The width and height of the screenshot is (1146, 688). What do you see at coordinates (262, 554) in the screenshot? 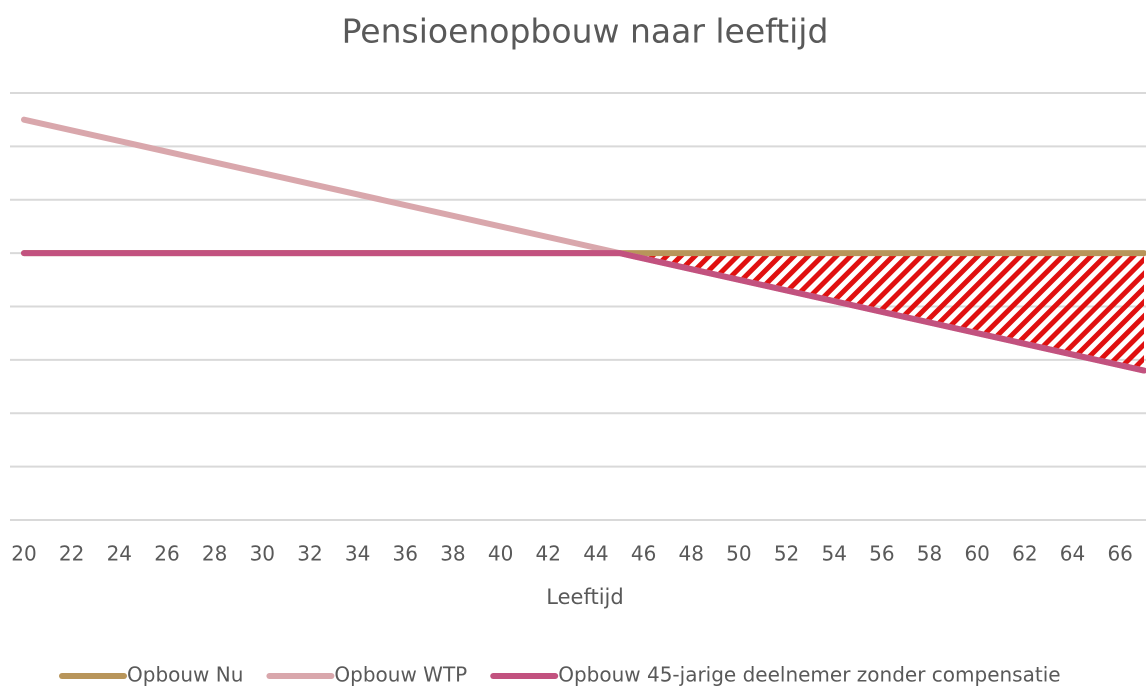
I see `x-tick-label: 30` at bounding box center [262, 554].